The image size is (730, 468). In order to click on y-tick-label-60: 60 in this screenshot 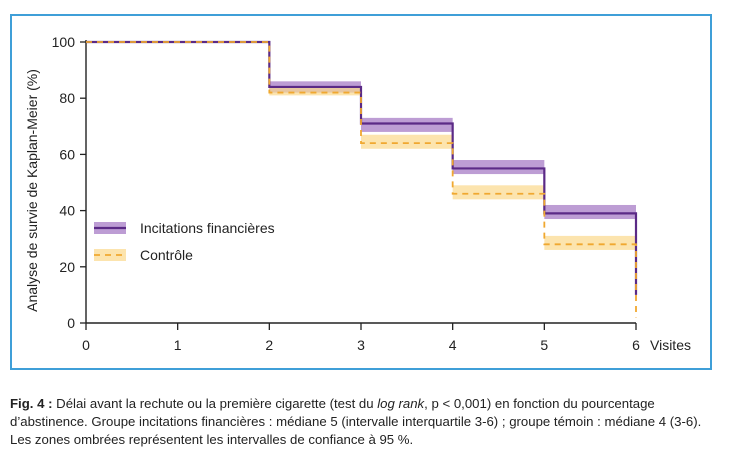, I will do `click(67, 154)`.